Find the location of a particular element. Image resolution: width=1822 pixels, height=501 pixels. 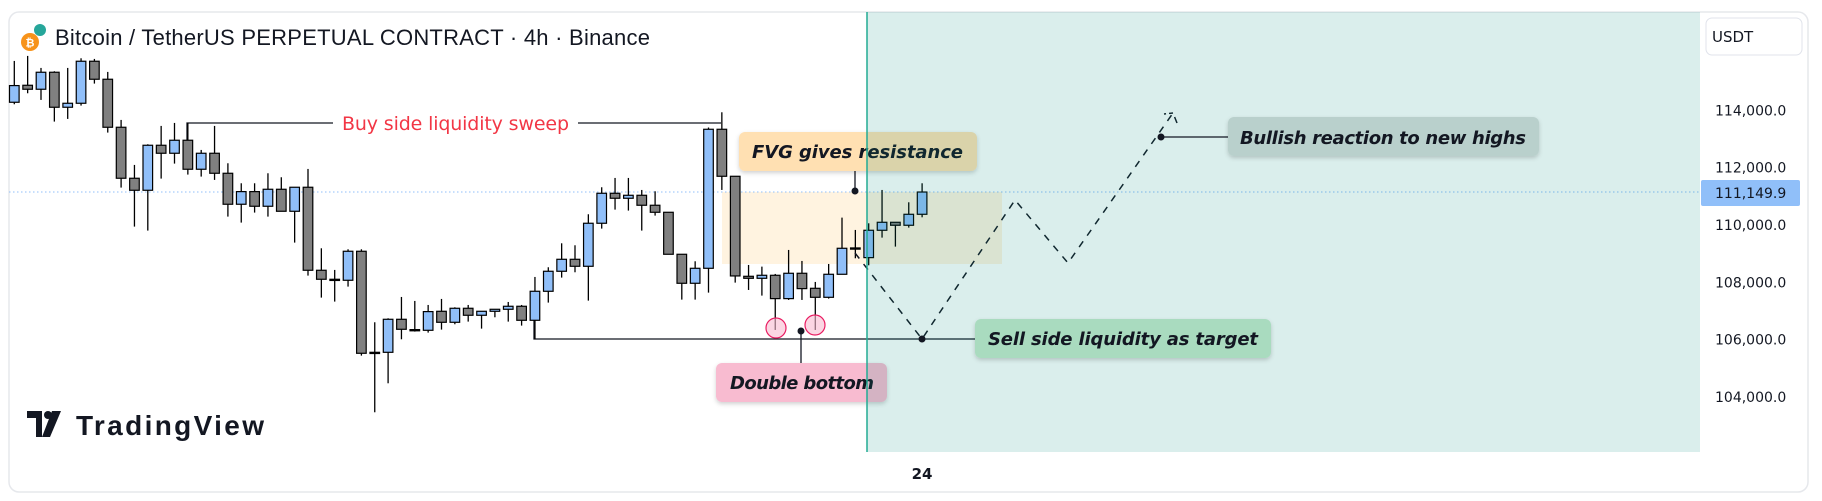

bullish-label-box is located at coordinates (1383, 136).